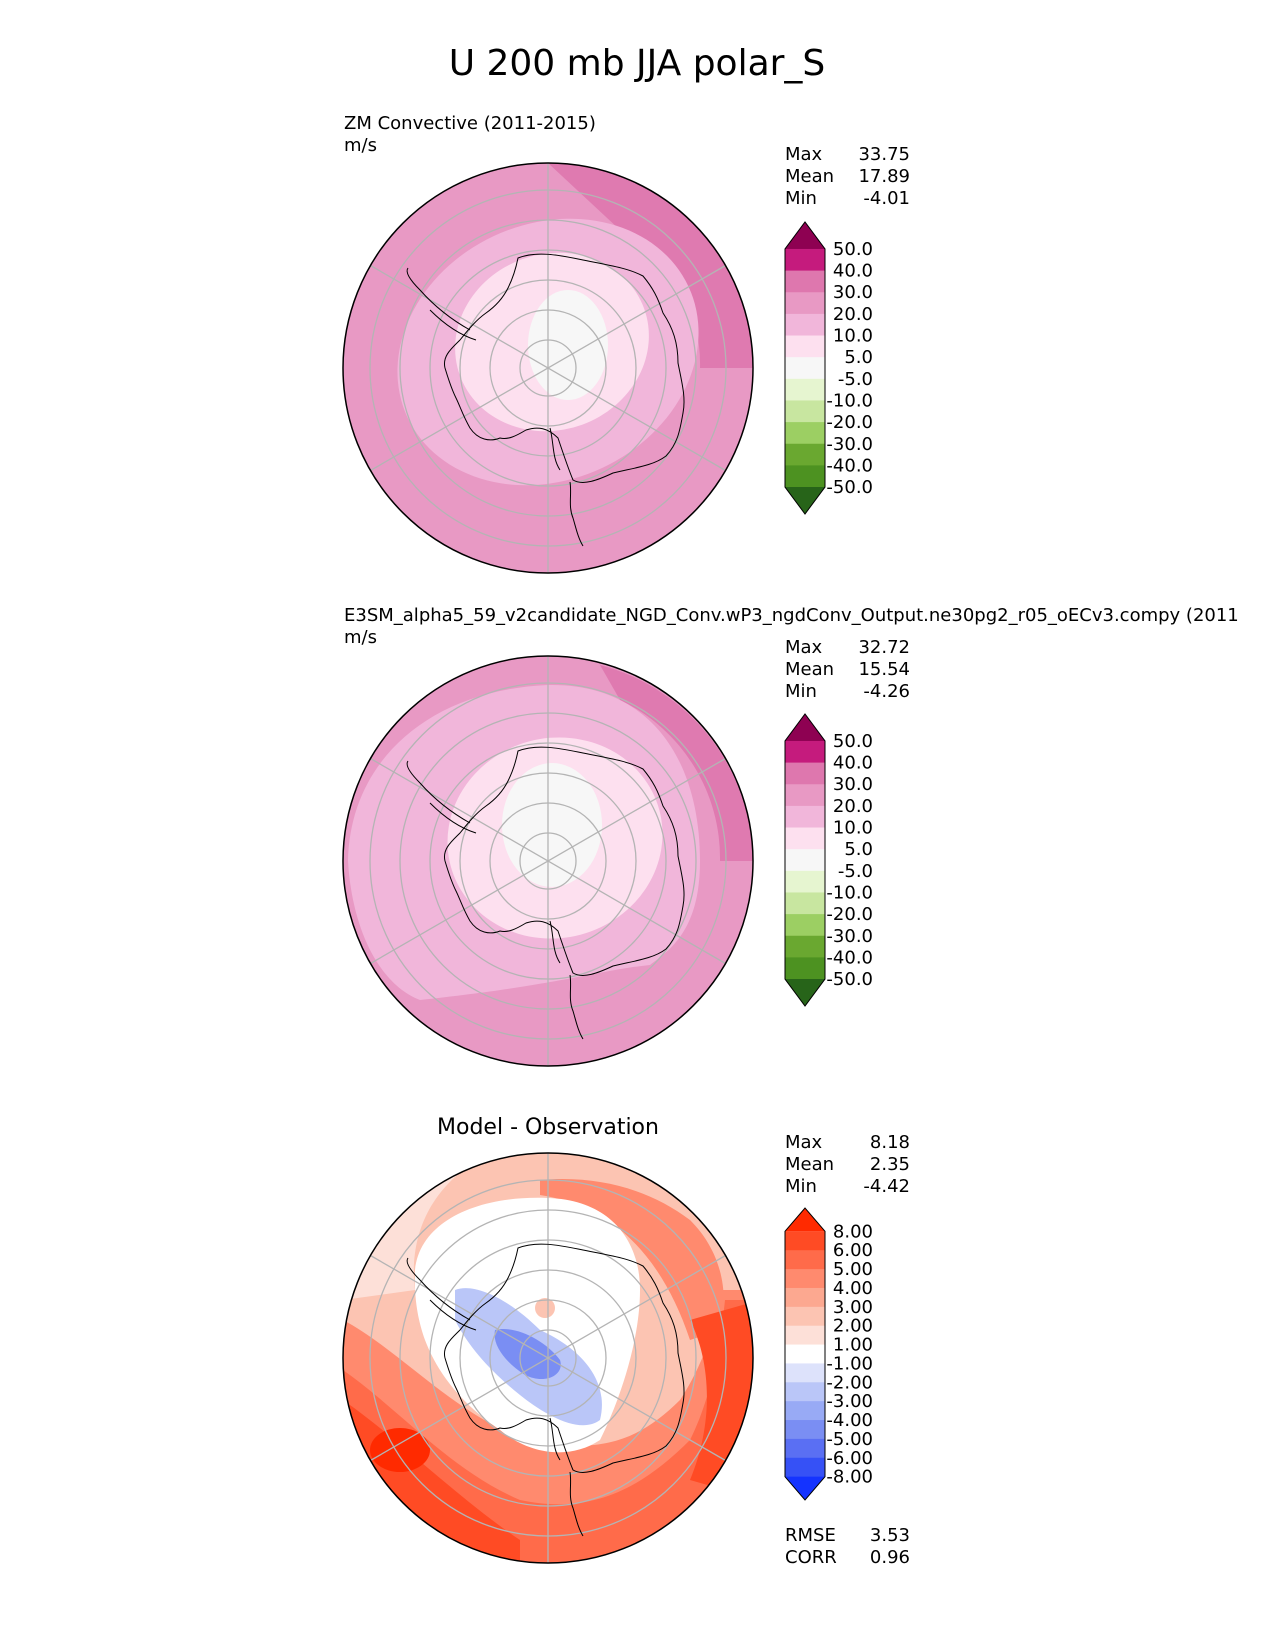 Image resolution: width=1275 pixels, height=1650 pixels. Describe the element at coordinates (847, 1164) in the screenshot. I see `panel-3-stats: Max 8.18 Mean 2.35 Min -4.42` at that location.